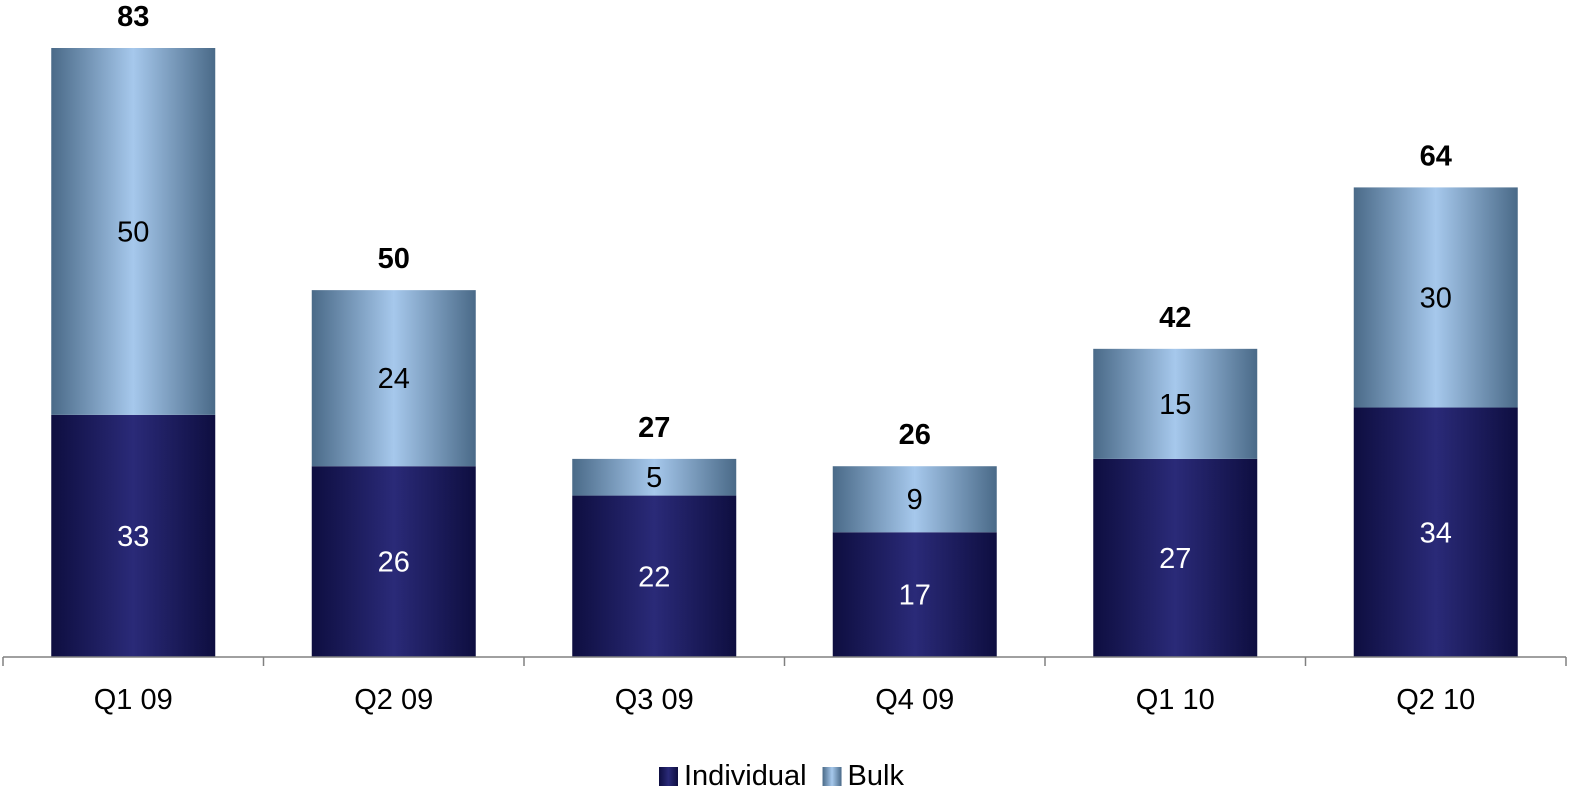 The width and height of the screenshot is (1580, 803). I want to click on data-label-individual: 33, so click(133, 537).